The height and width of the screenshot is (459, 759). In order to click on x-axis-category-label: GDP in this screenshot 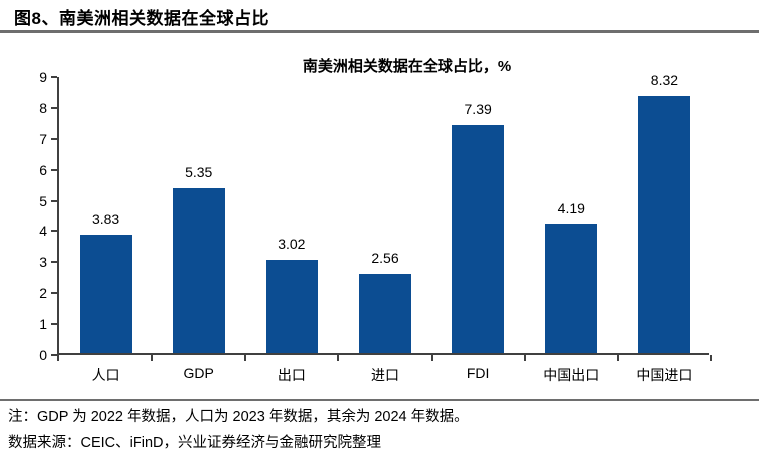, I will do `click(198, 373)`.